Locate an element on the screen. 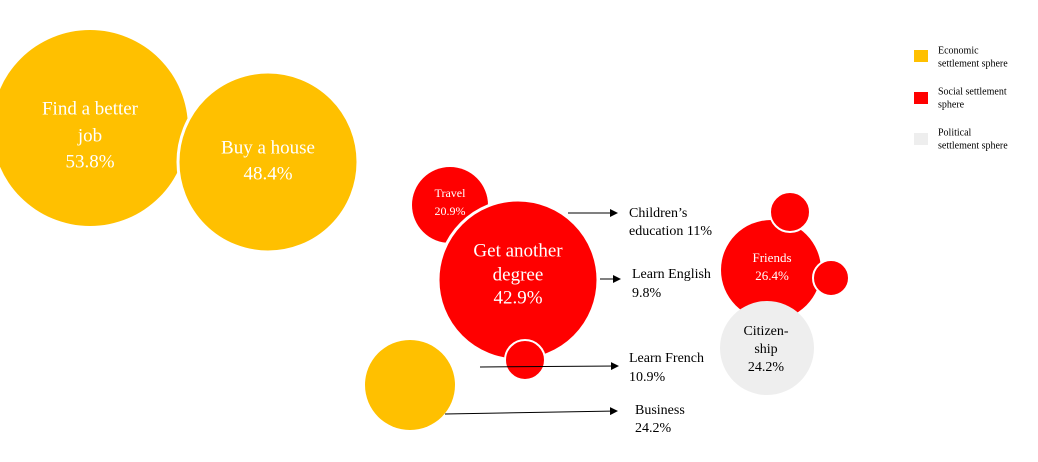 The height and width of the screenshot is (462, 1038). callout-label: Business is located at coordinates (660, 410).